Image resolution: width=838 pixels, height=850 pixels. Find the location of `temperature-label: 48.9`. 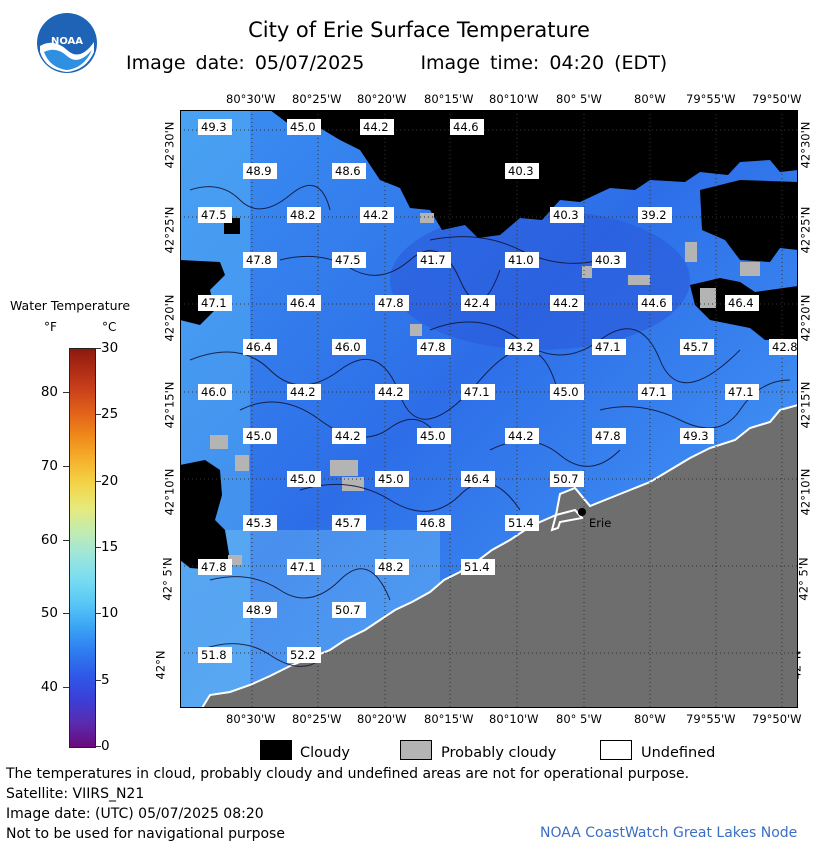

temperature-label: 48.9 is located at coordinates (259, 171).